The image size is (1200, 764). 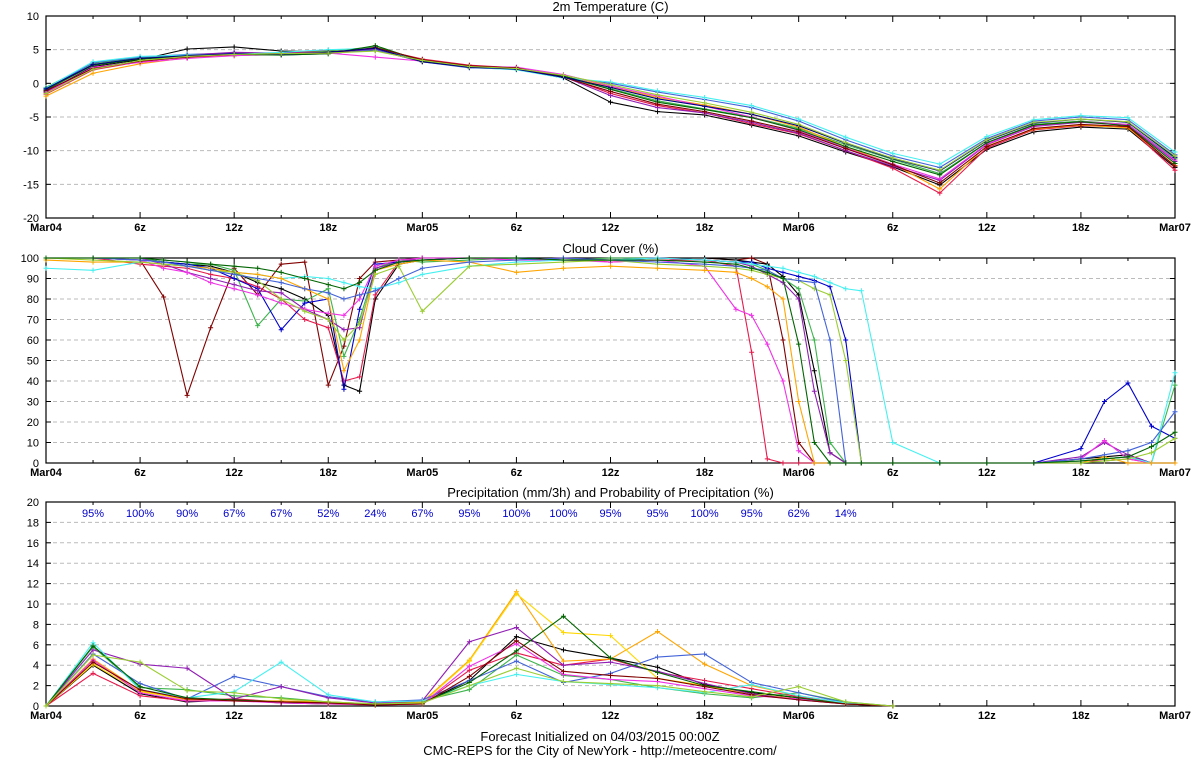 What do you see at coordinates (93, 514) in the screenshot?
I see `pop-label: 95%` at bounding box center [93, 514].